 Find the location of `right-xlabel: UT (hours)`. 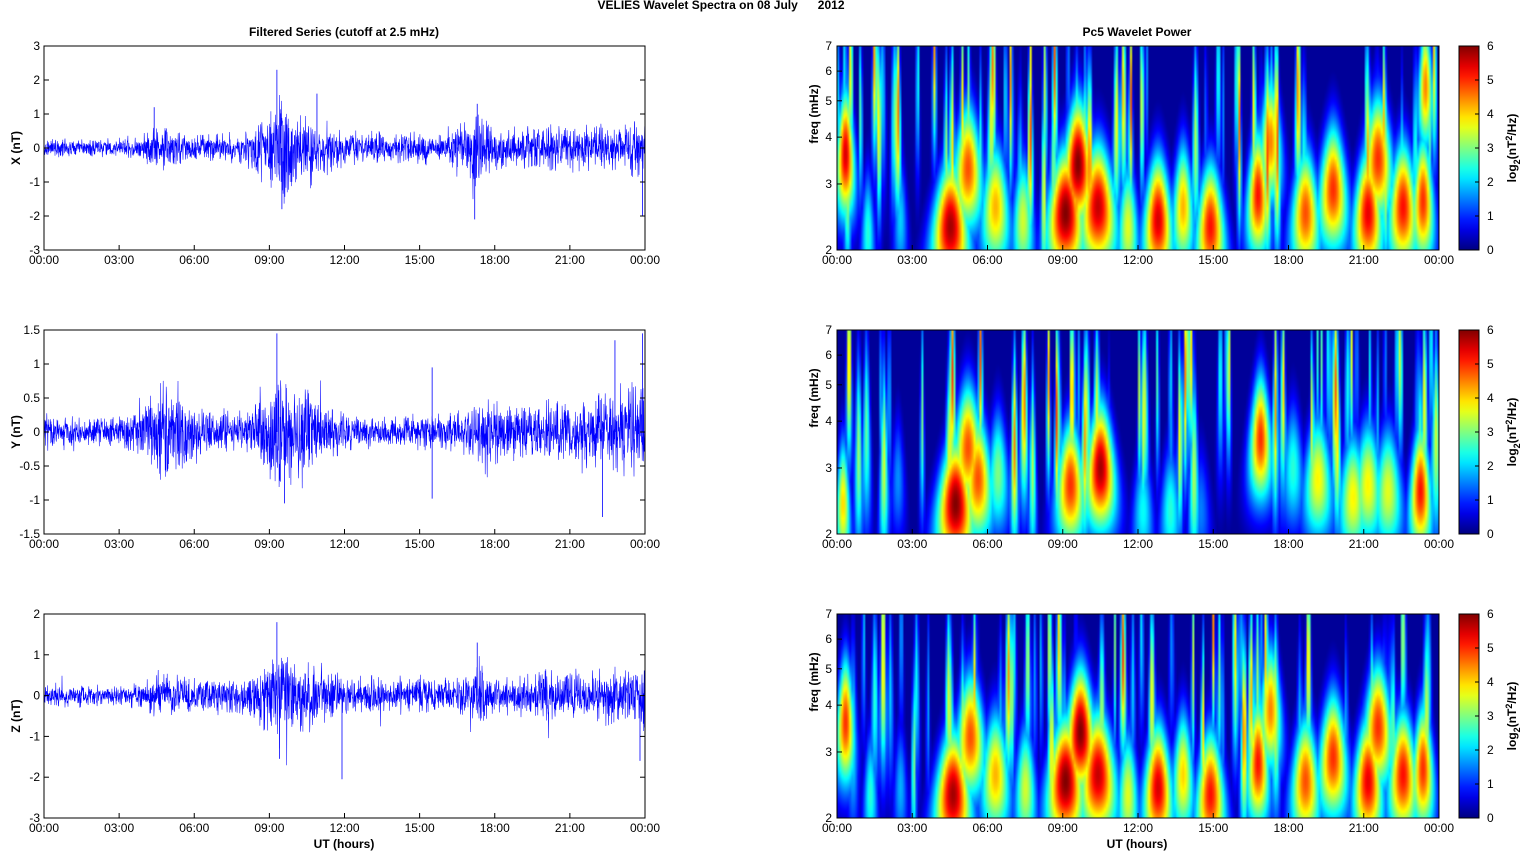

right-xlabel: UT (hours) is located at coordinates (1137, 844).